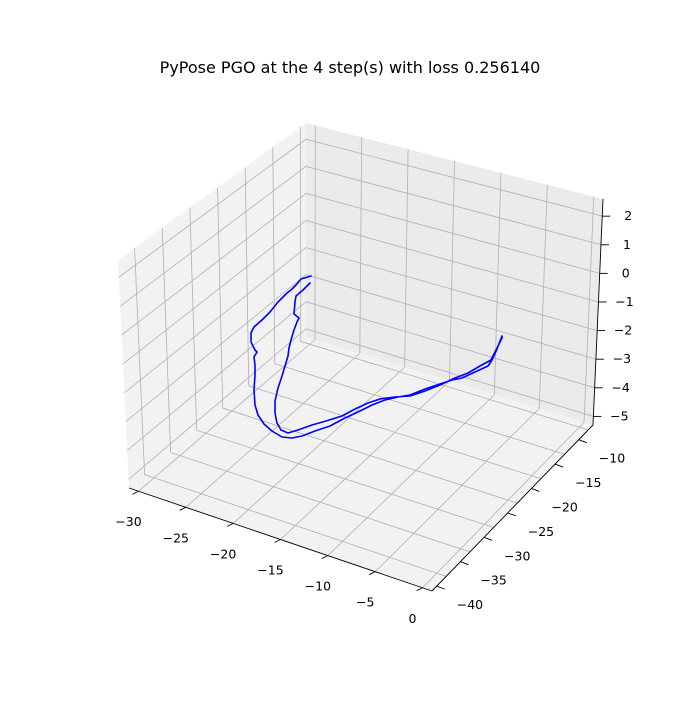  Describe the element at coordinates (413, 618) in the screenshot. I see `x-tick-label: 0` at that location.